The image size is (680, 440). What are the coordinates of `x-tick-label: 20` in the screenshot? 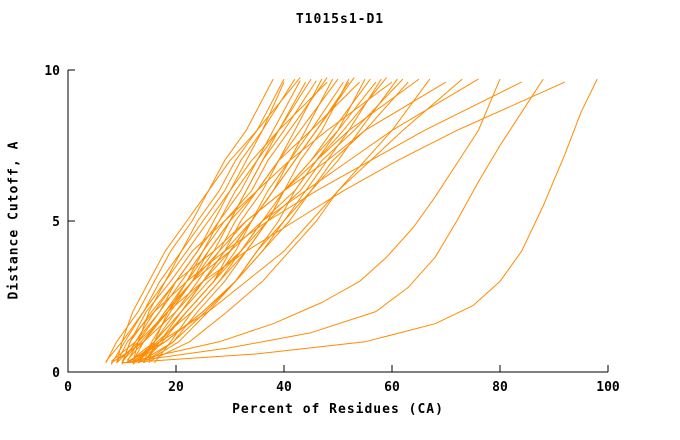 It's located at (176, 387).